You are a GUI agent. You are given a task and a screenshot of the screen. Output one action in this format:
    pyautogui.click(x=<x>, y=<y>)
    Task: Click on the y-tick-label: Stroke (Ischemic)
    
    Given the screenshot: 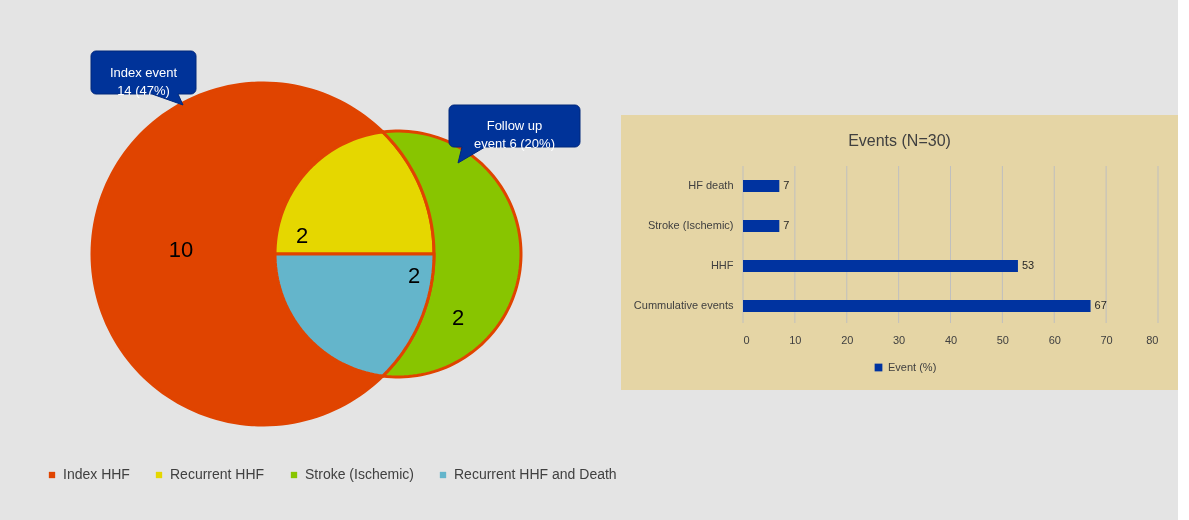 What is the action you would take?
    pyautogui.click(x=690, y=225)
    